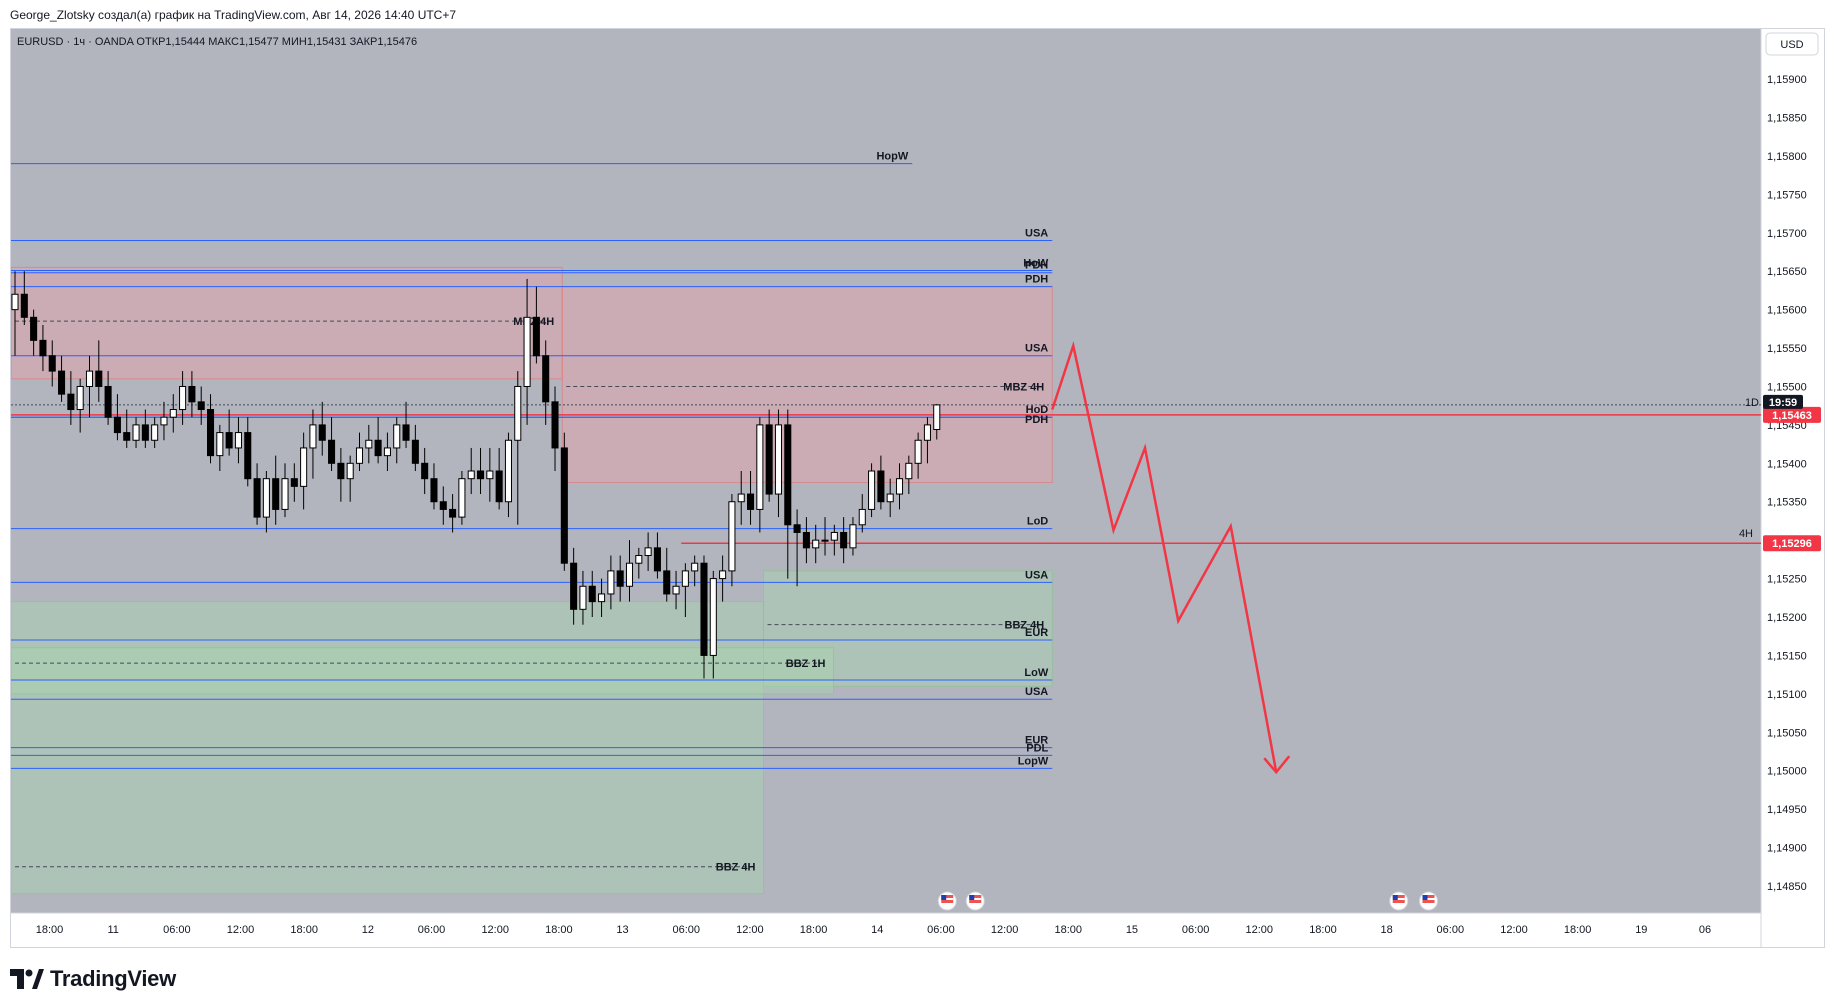 The image size is (1835, 1008). I want to click on level-label: PDL, so click(1037, 748).